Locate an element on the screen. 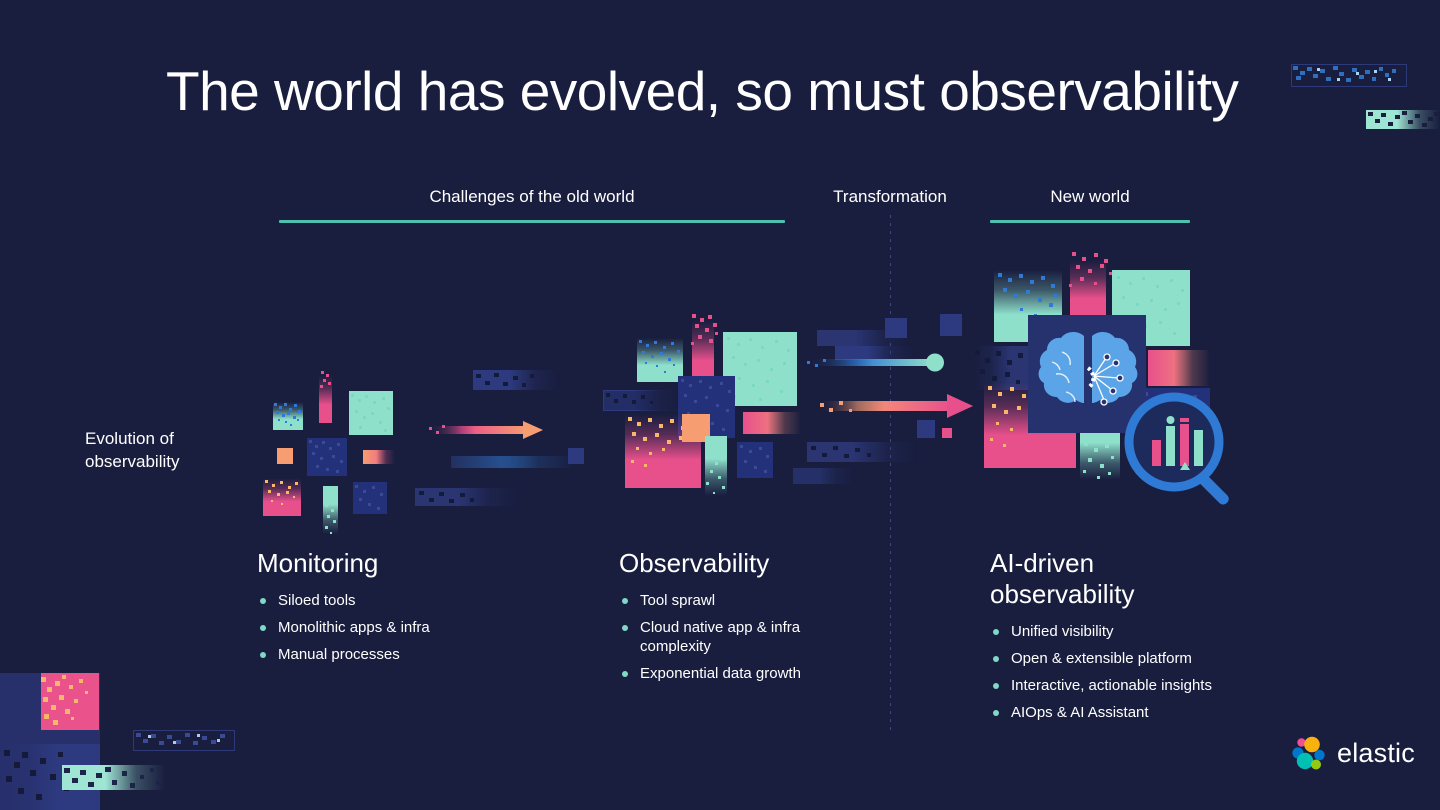  column-header-label: Transformation is located at coordinates (890, 196).